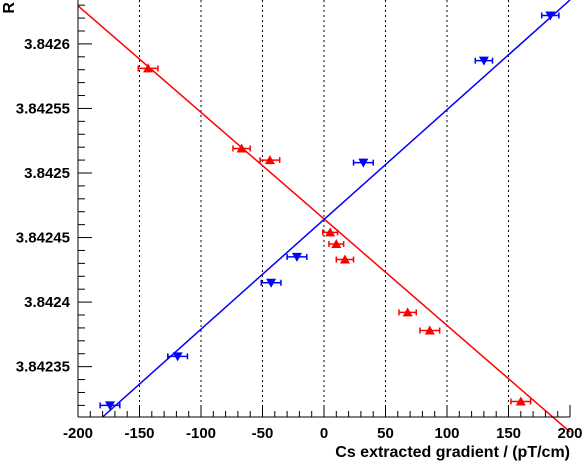 The width and height of the screenshot is (585, 464). What do you see at coordinates (47, 44) in the screenshot?
I see `y-tick-label: 3.8426` at bounding box center [47, 44].